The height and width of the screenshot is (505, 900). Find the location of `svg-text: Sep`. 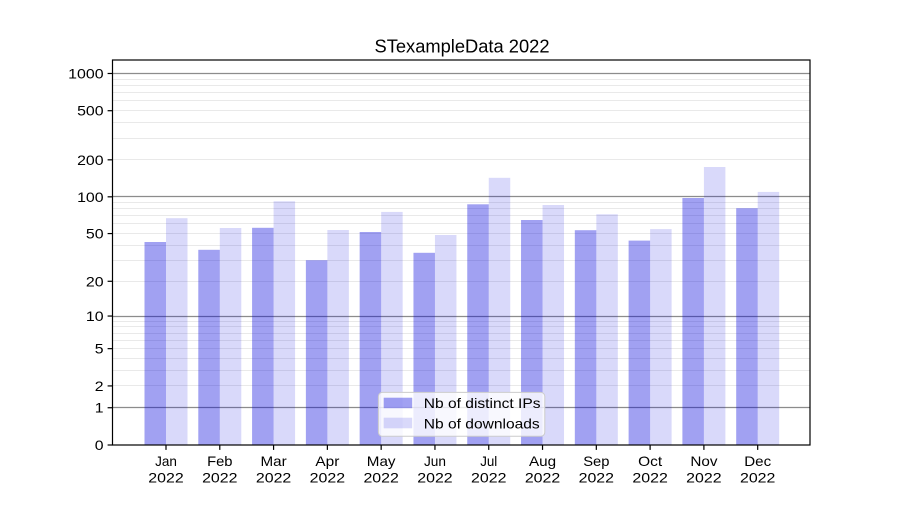

svg-text: Sep is located at coordinates (596, 461).